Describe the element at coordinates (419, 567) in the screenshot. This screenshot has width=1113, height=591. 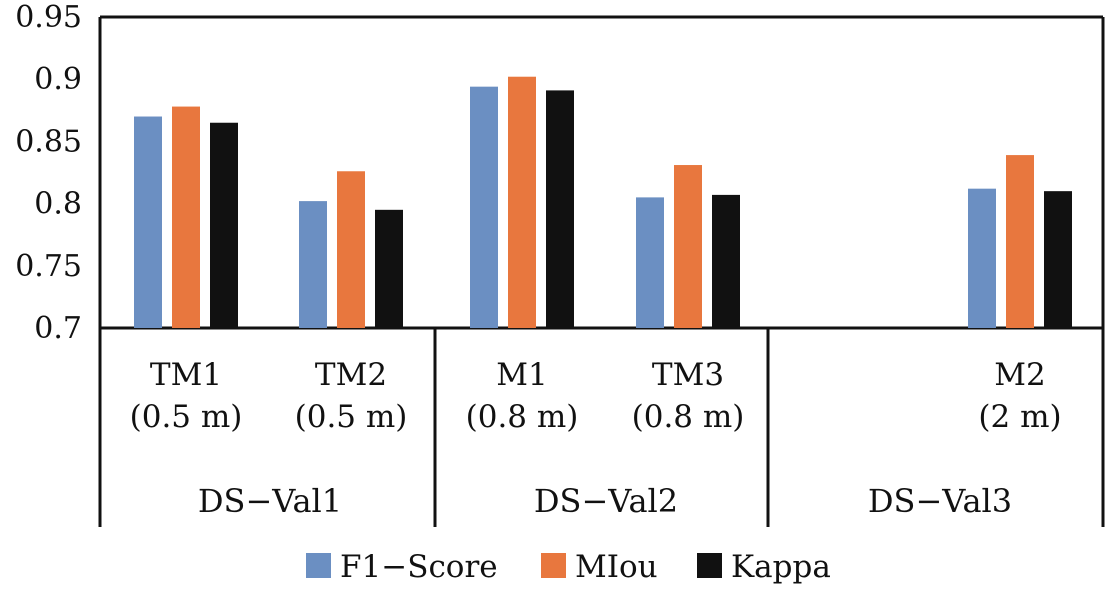
I see `legend-label: F1−Score` at that location.